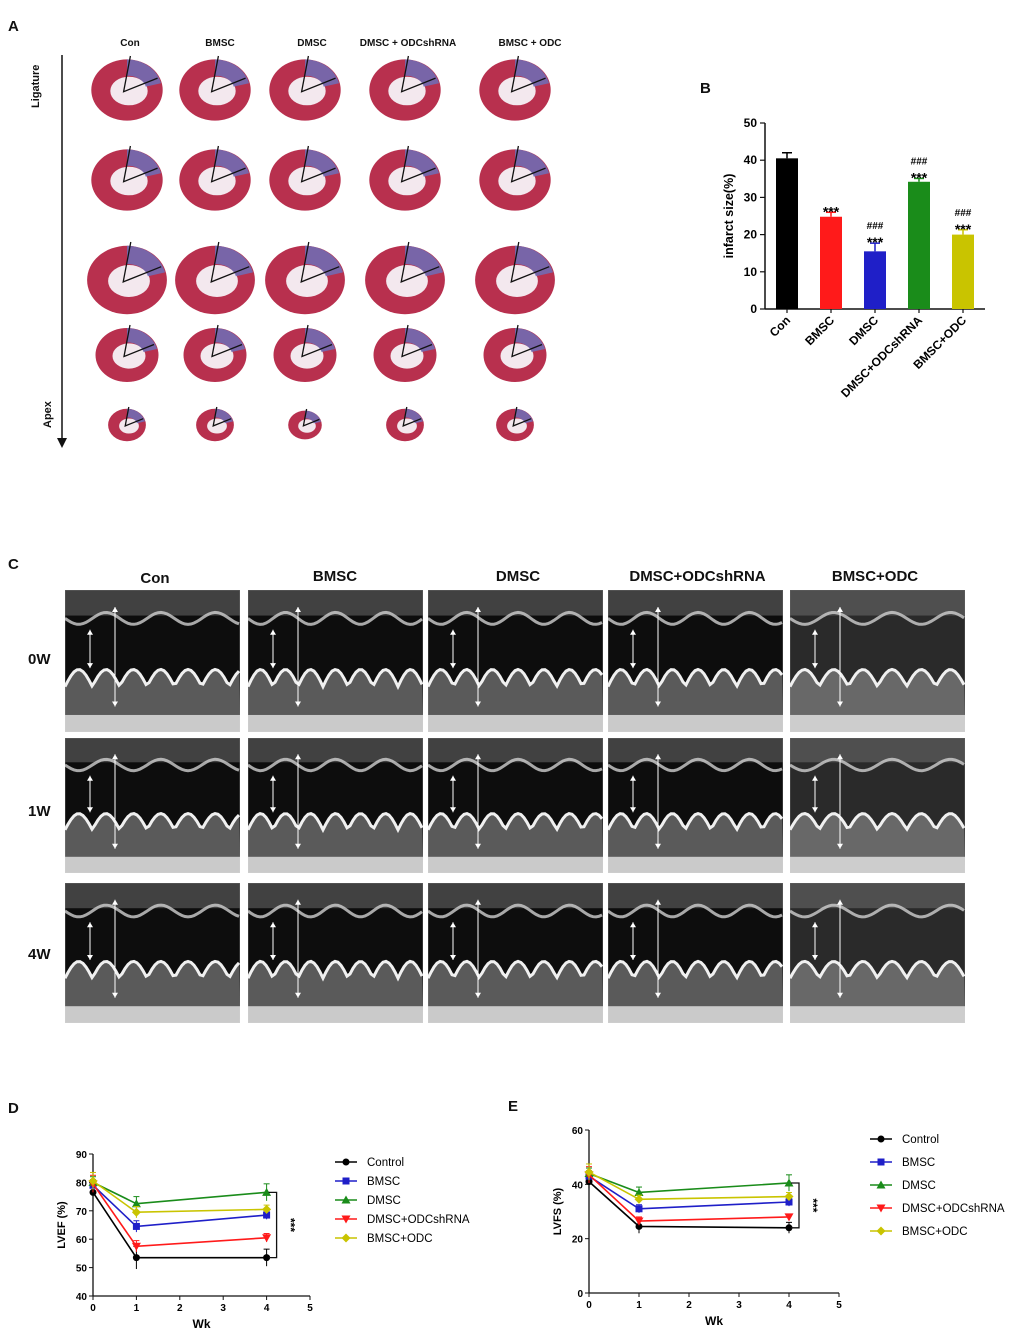 This screenshot has height=1339, width=1028. Describe the element at coordinates (639, 1305) in the screenshot. I see `x-tick-label: 1` at that location.